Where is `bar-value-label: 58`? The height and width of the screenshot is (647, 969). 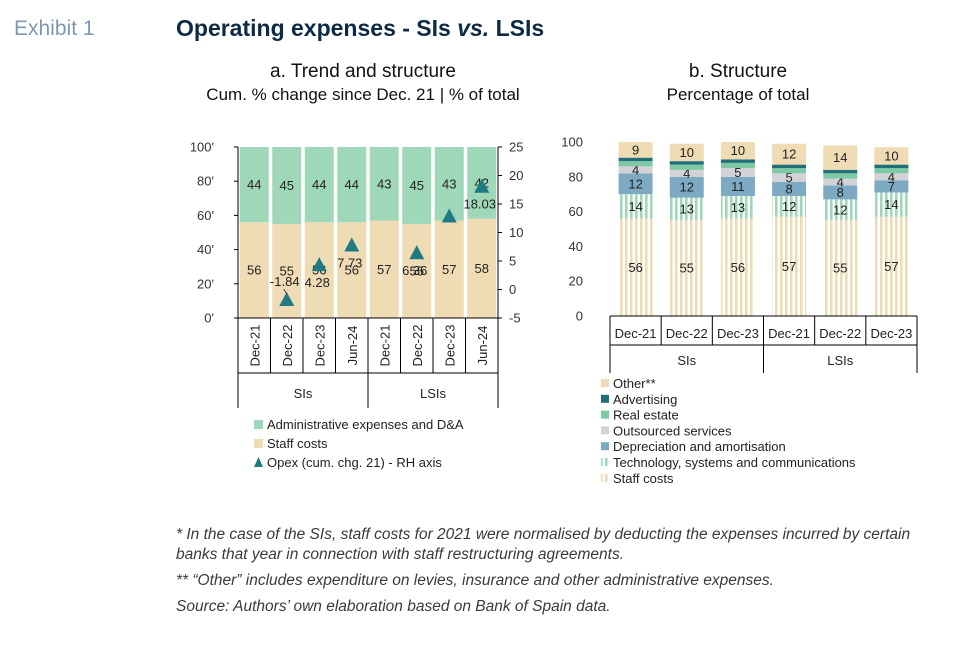 bar-value-label: 58 is located at coordinates (482, 268).